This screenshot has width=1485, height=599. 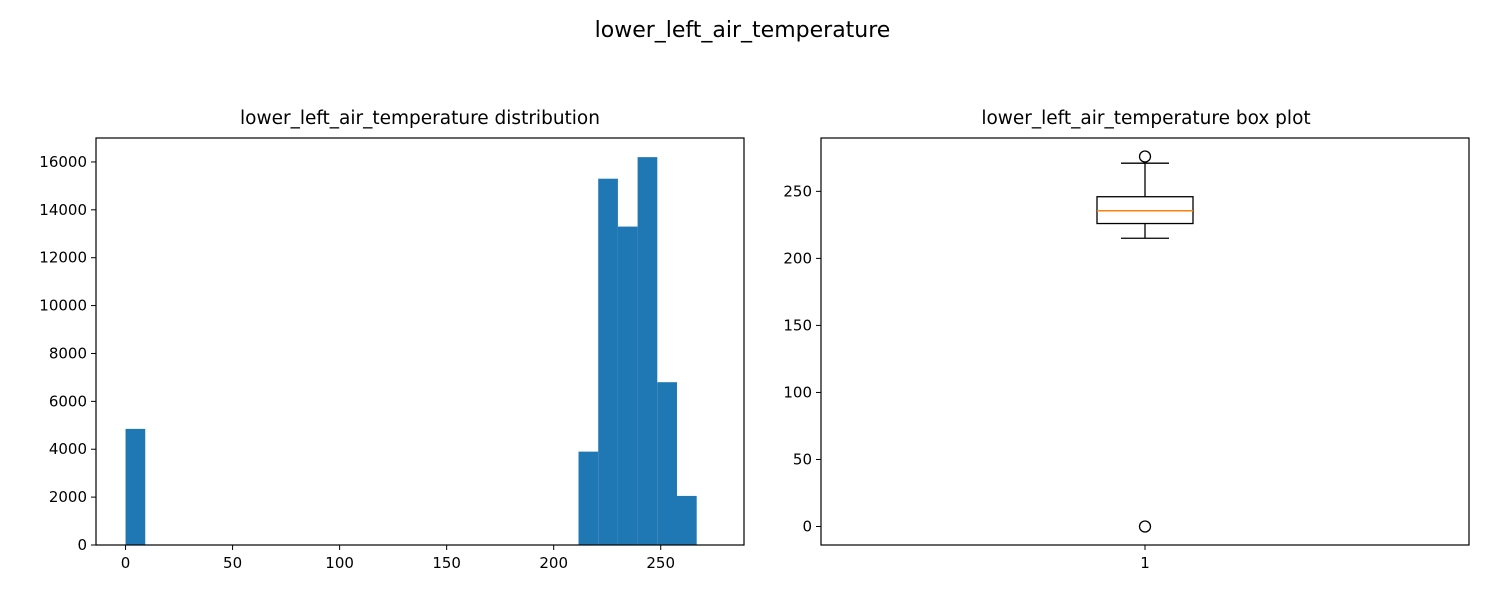 What do you see at coordinates (68, 497) in the screenshot?
I see `histogram-y-tick-label: 2000` at bounding box center [68, 497].